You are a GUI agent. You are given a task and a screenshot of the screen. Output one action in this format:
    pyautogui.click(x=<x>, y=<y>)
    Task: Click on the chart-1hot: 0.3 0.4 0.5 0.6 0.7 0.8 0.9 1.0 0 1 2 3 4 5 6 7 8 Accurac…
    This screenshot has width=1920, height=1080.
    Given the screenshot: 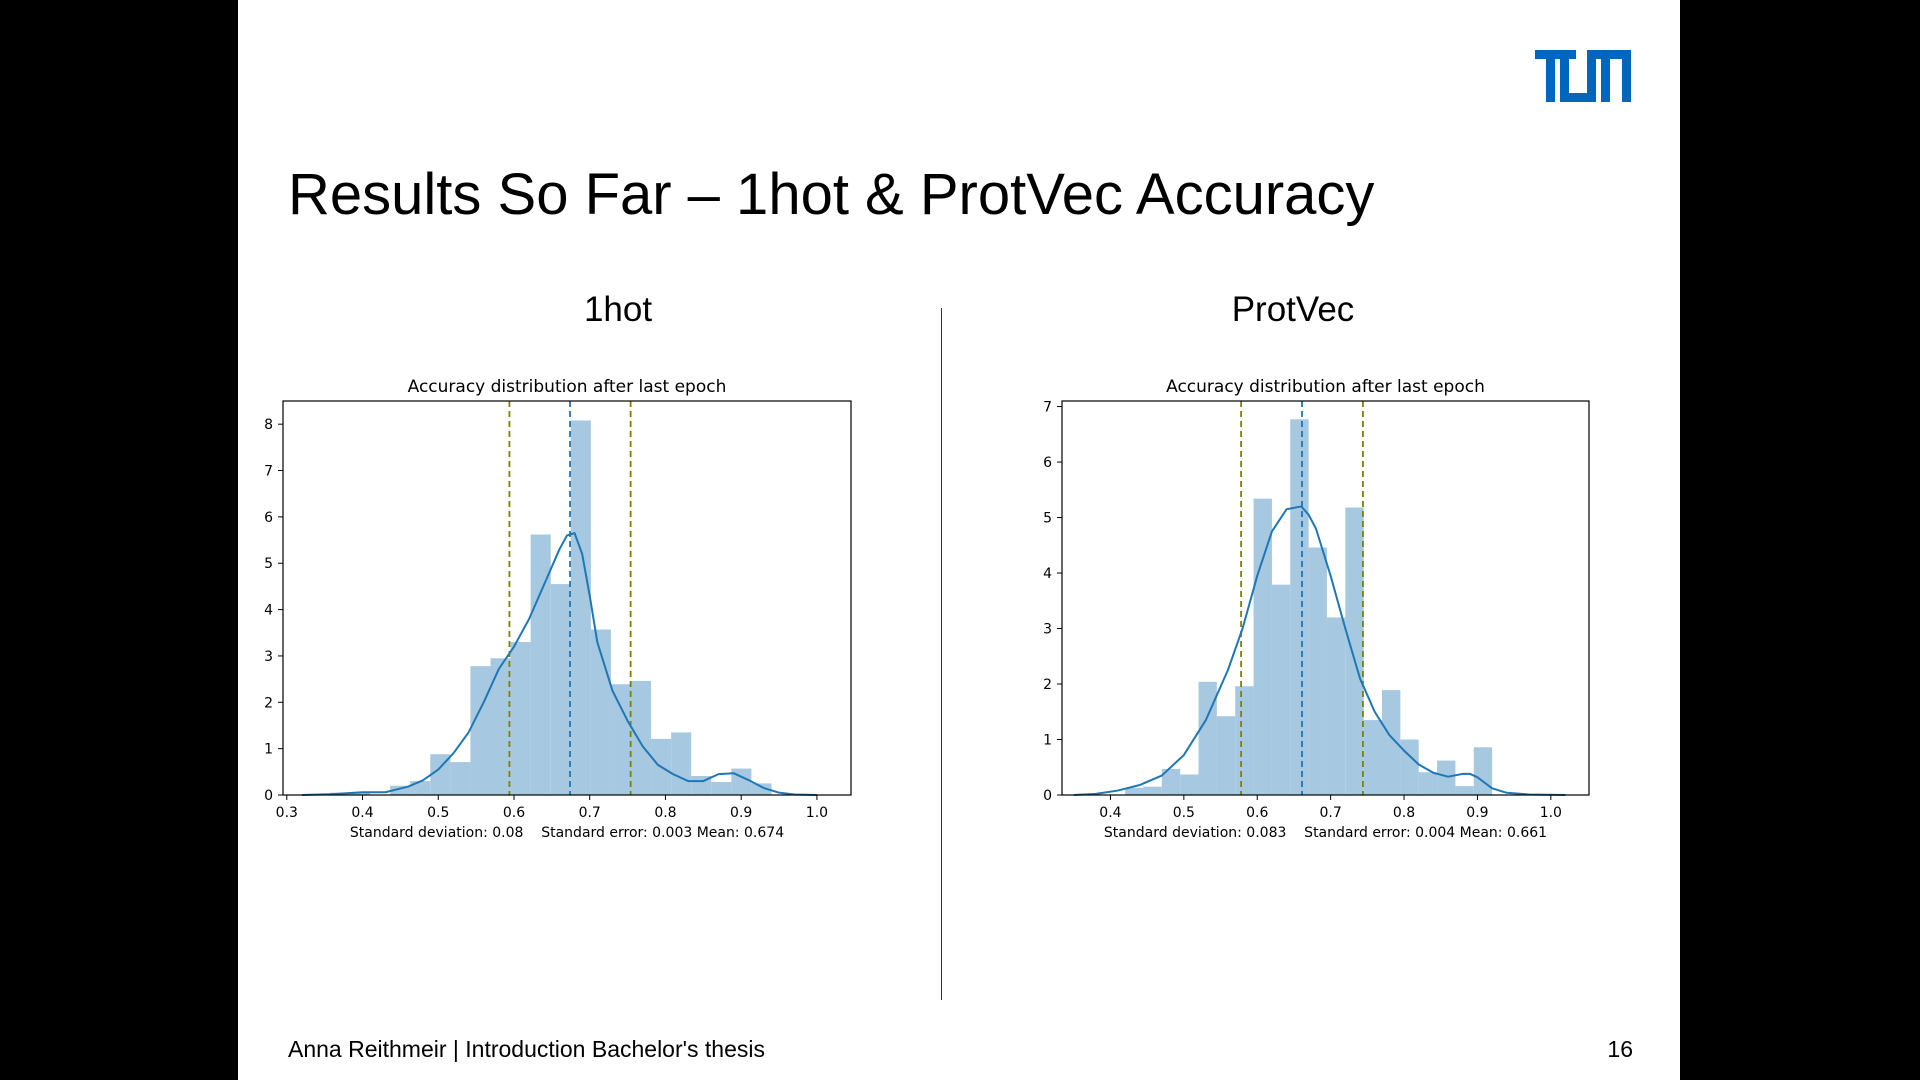 What is the action you would take?
    pyautogui.click(x=558, y=609)
    